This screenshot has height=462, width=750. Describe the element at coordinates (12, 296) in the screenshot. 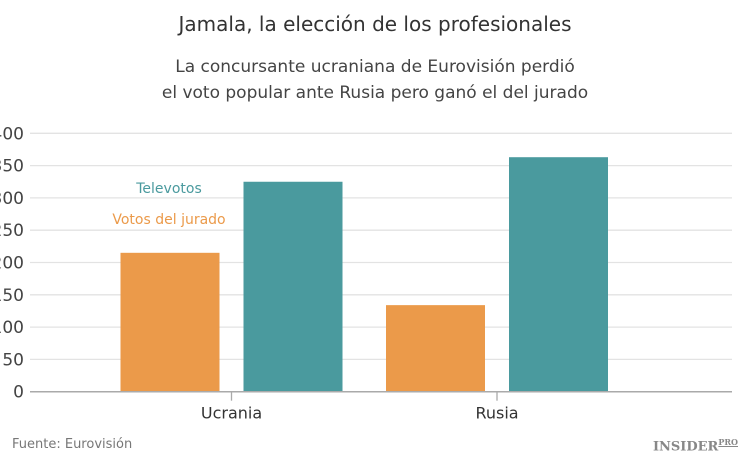

I see `y-tick-label: 150` at that location.